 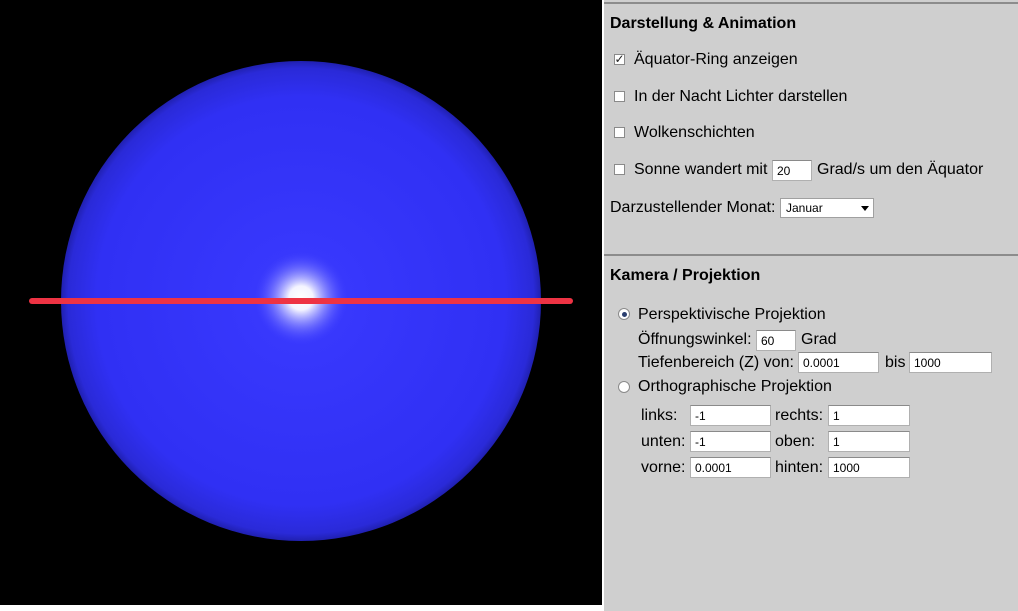 I want to click on orthographic-radio, so click(x=624, y=387).